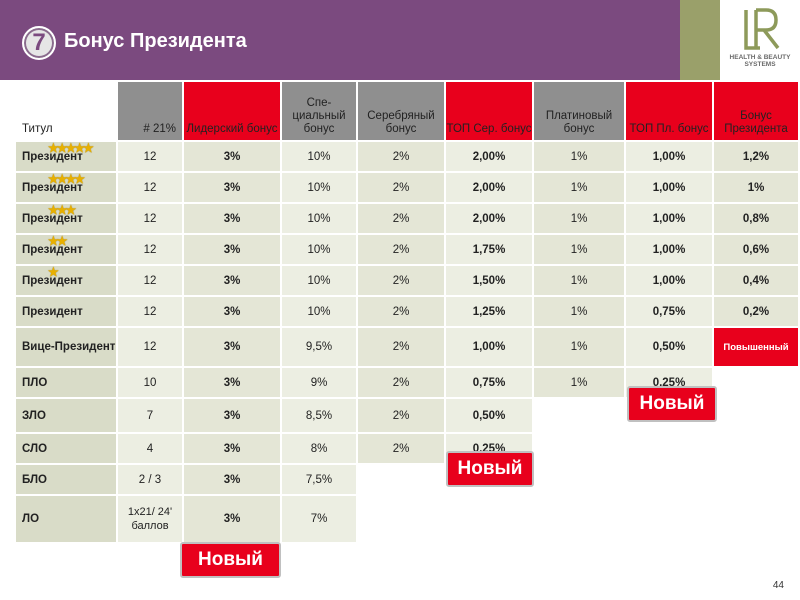 The height and width of the screenshot is (600, 800). What do you see at coordinates (756, 347) in the screenshot?
I see `table-cell: Повышенный` at bounding box center [756, 347].